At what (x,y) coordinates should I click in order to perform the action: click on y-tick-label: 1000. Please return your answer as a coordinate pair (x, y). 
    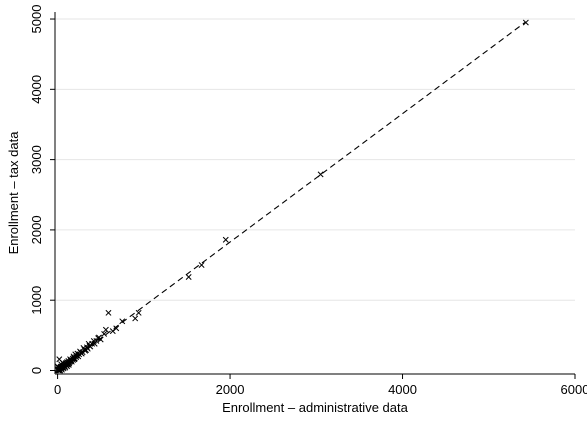
    Looking at the image, I should click on (36, 300).